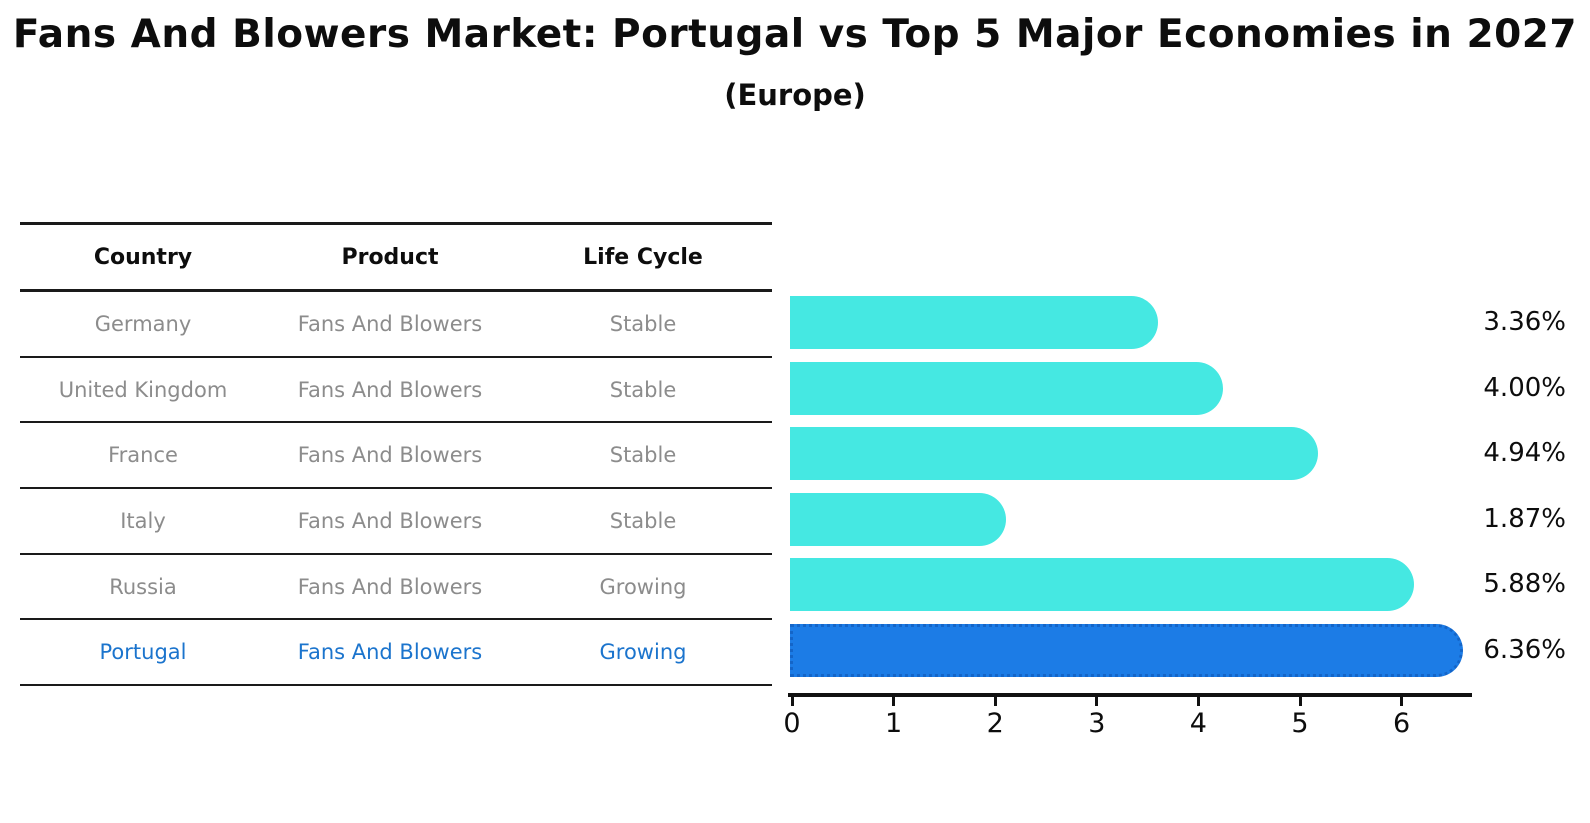 The image size is (1590, 823). What do you see at coordinates (1524, 518) in the screenshot?
I see `value-label: 1.87%` at bounding box center [1524, 518].